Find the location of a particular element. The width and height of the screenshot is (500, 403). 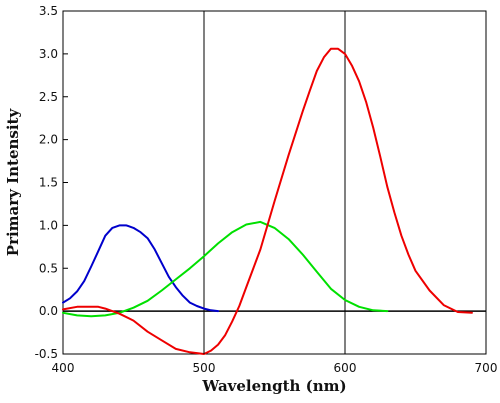

y-tick-label: -0.5 is located at coordinates (46, 354).